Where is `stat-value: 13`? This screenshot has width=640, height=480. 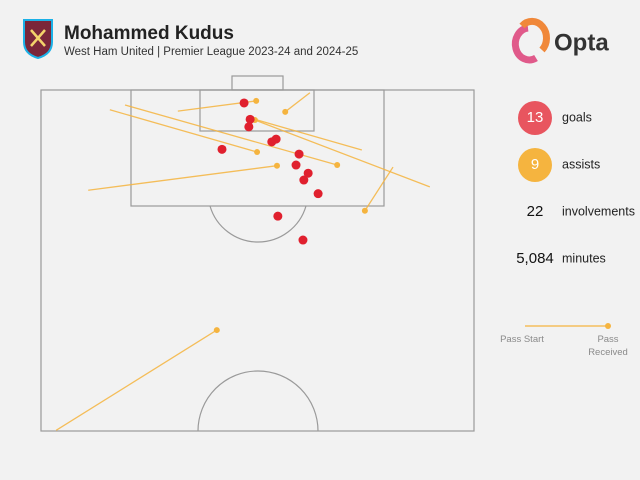
stat-value: 13 is located at coordinates (535, 117).